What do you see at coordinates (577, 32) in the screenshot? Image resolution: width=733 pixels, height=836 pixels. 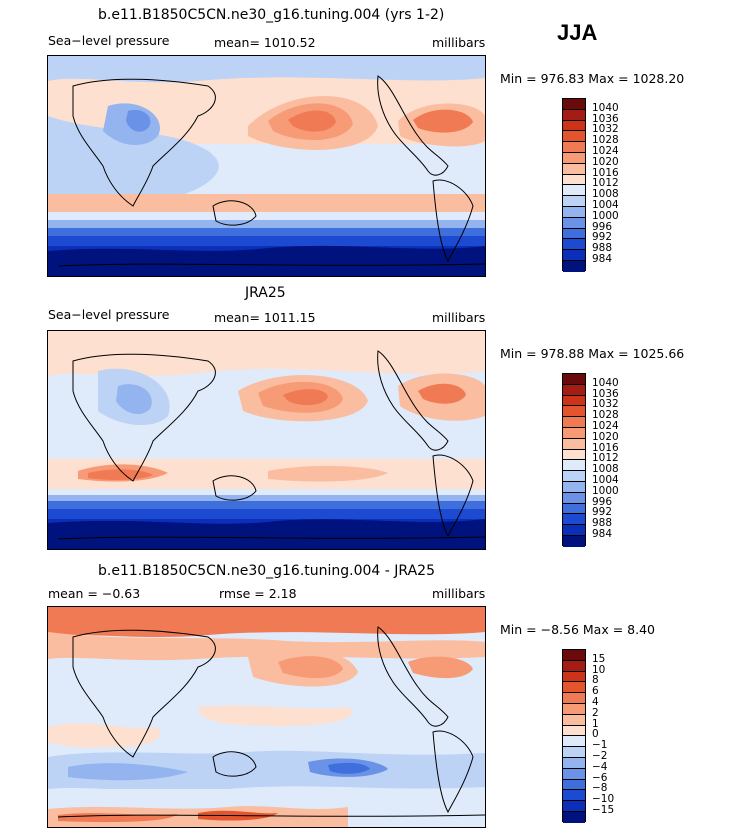 I see `season-label: JJA` at bounding box center [577, 32].